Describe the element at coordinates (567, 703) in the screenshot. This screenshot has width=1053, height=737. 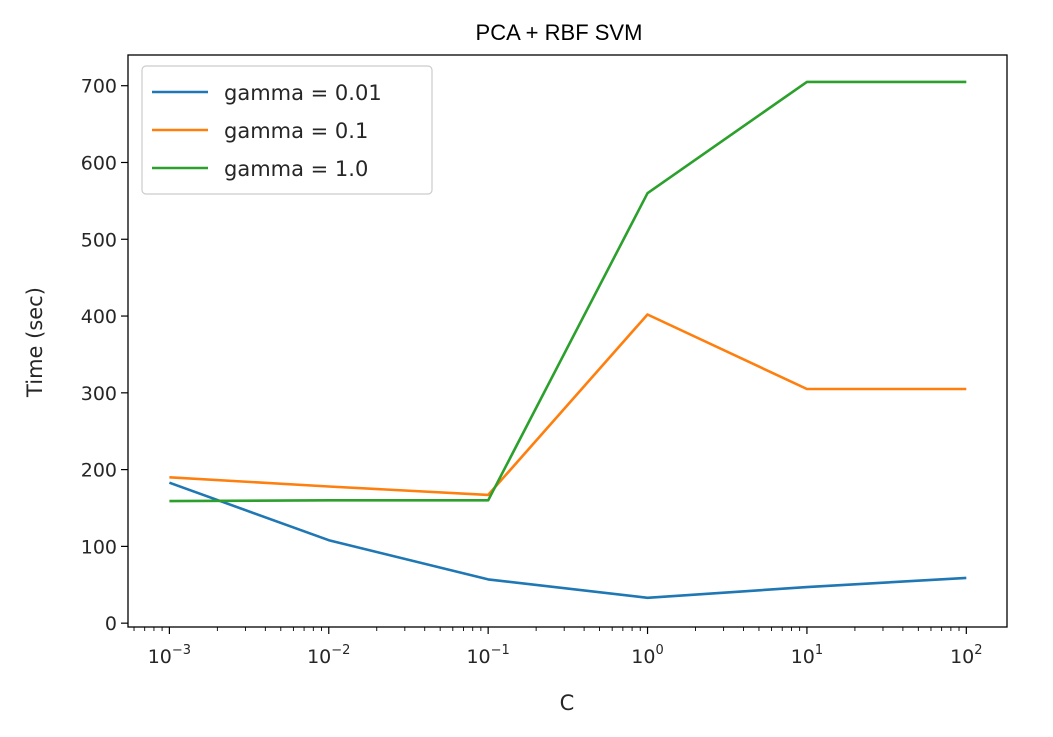
I see `x-axis-label: C` at that location.